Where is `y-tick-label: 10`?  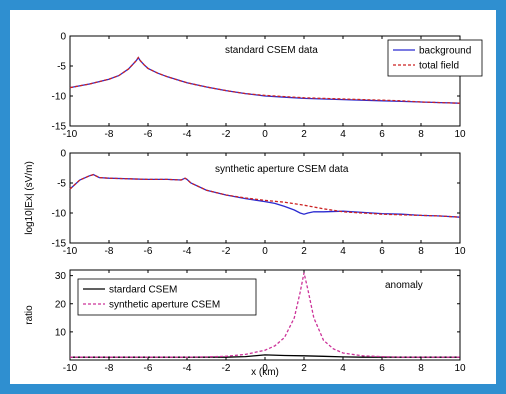
y-tick-label: 10 is located at coordinates (61, 332).